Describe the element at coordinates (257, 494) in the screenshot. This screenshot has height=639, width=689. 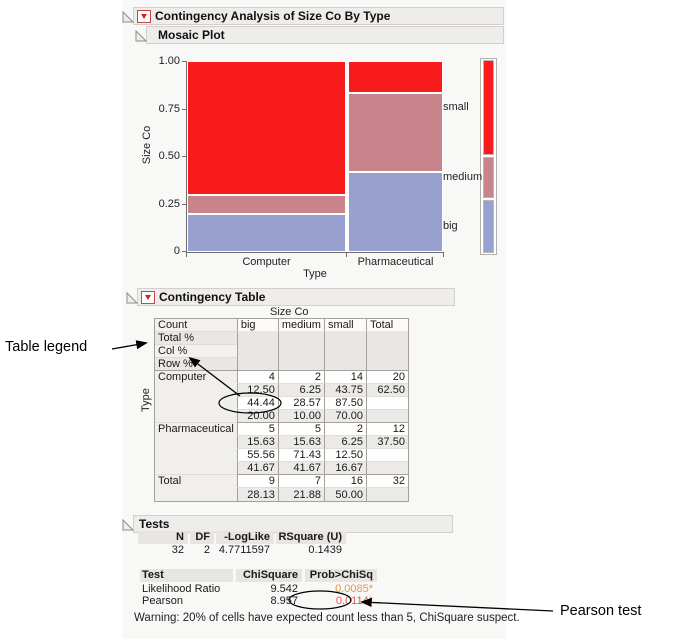
I see `cell: 28.13` at that location.